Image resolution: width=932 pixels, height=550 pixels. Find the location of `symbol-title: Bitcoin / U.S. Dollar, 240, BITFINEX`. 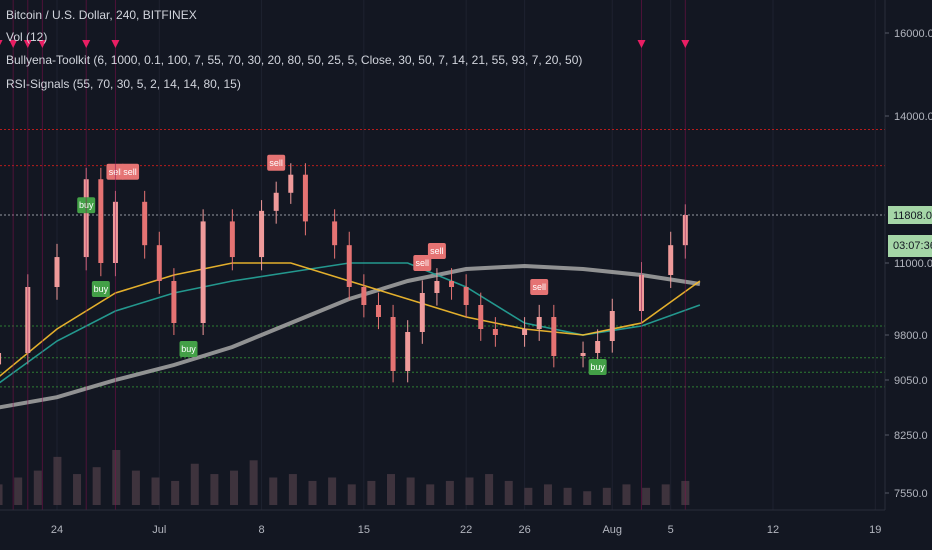

symbol-title: Bitcoin / U.S. Dollar, 240, BITFINEX is located at coordinates (101, 15).